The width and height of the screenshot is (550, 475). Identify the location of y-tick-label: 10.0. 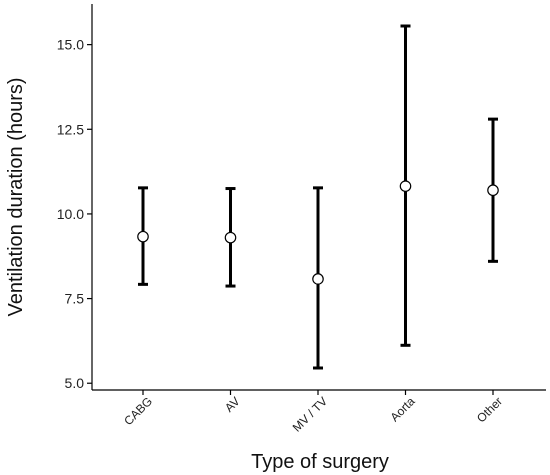
(70, 214).